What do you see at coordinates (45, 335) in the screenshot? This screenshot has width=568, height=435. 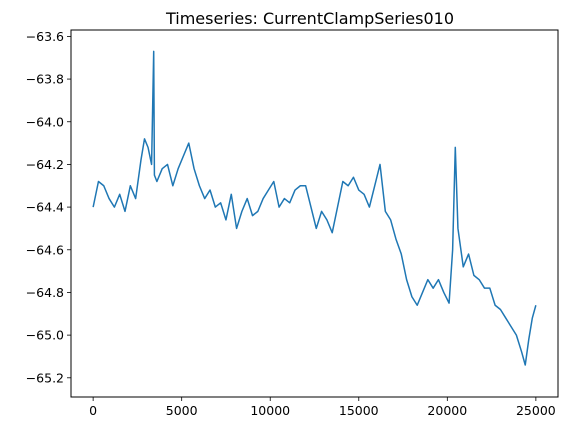 I see `y-tick-label: −65.0` at bounding box center [45, 335].